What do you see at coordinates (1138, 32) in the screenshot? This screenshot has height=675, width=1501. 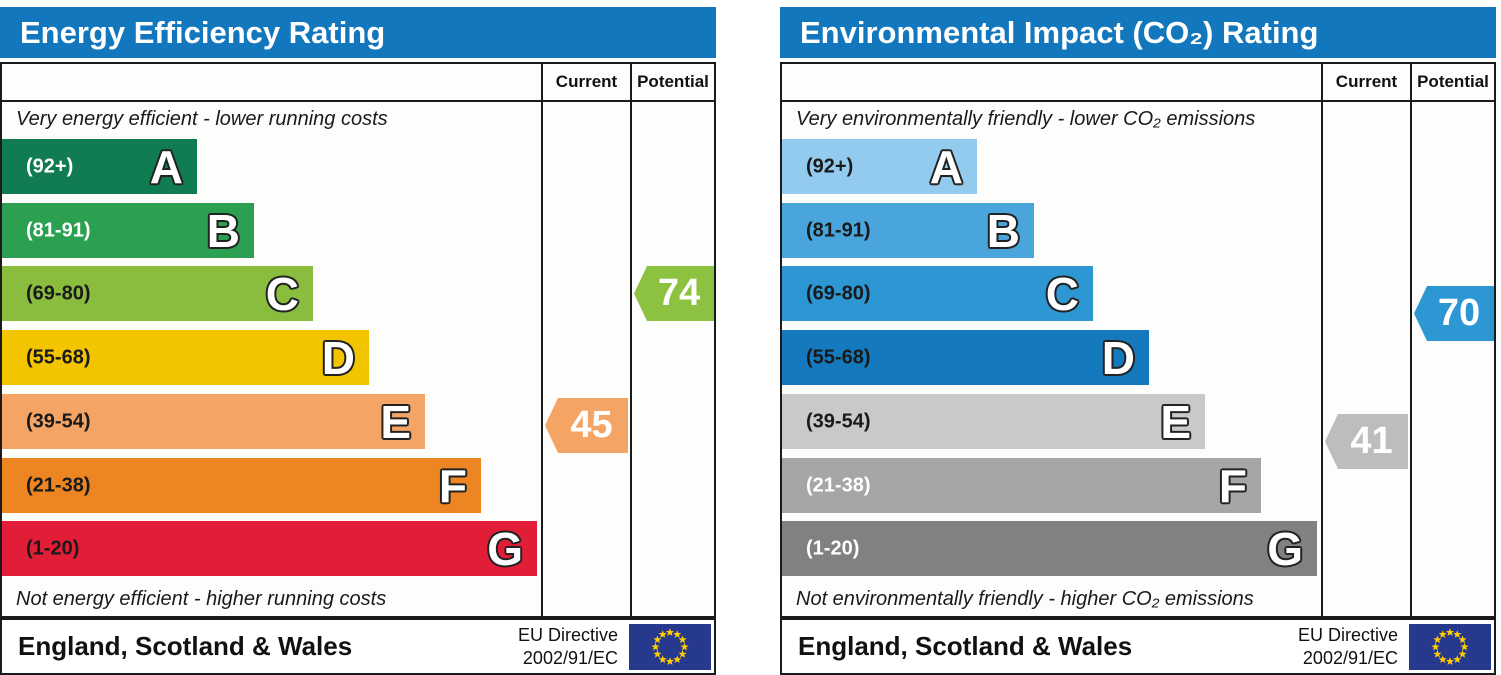 I see `panel-title-environmental: Environmental Impact (CO₂) Rating` at bounding box center [1138, 32].